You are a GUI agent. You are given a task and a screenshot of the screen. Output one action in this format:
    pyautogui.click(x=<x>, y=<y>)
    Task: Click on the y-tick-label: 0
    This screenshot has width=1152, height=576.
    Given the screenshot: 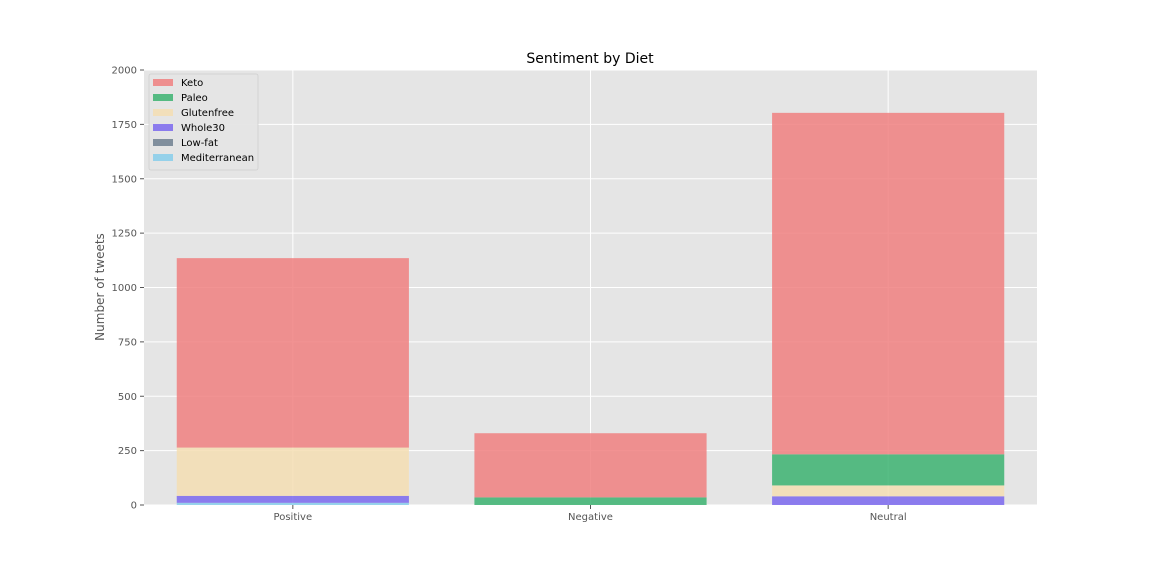 What is the action you would take?
    pyautogui.click(x=134, y=506)
    